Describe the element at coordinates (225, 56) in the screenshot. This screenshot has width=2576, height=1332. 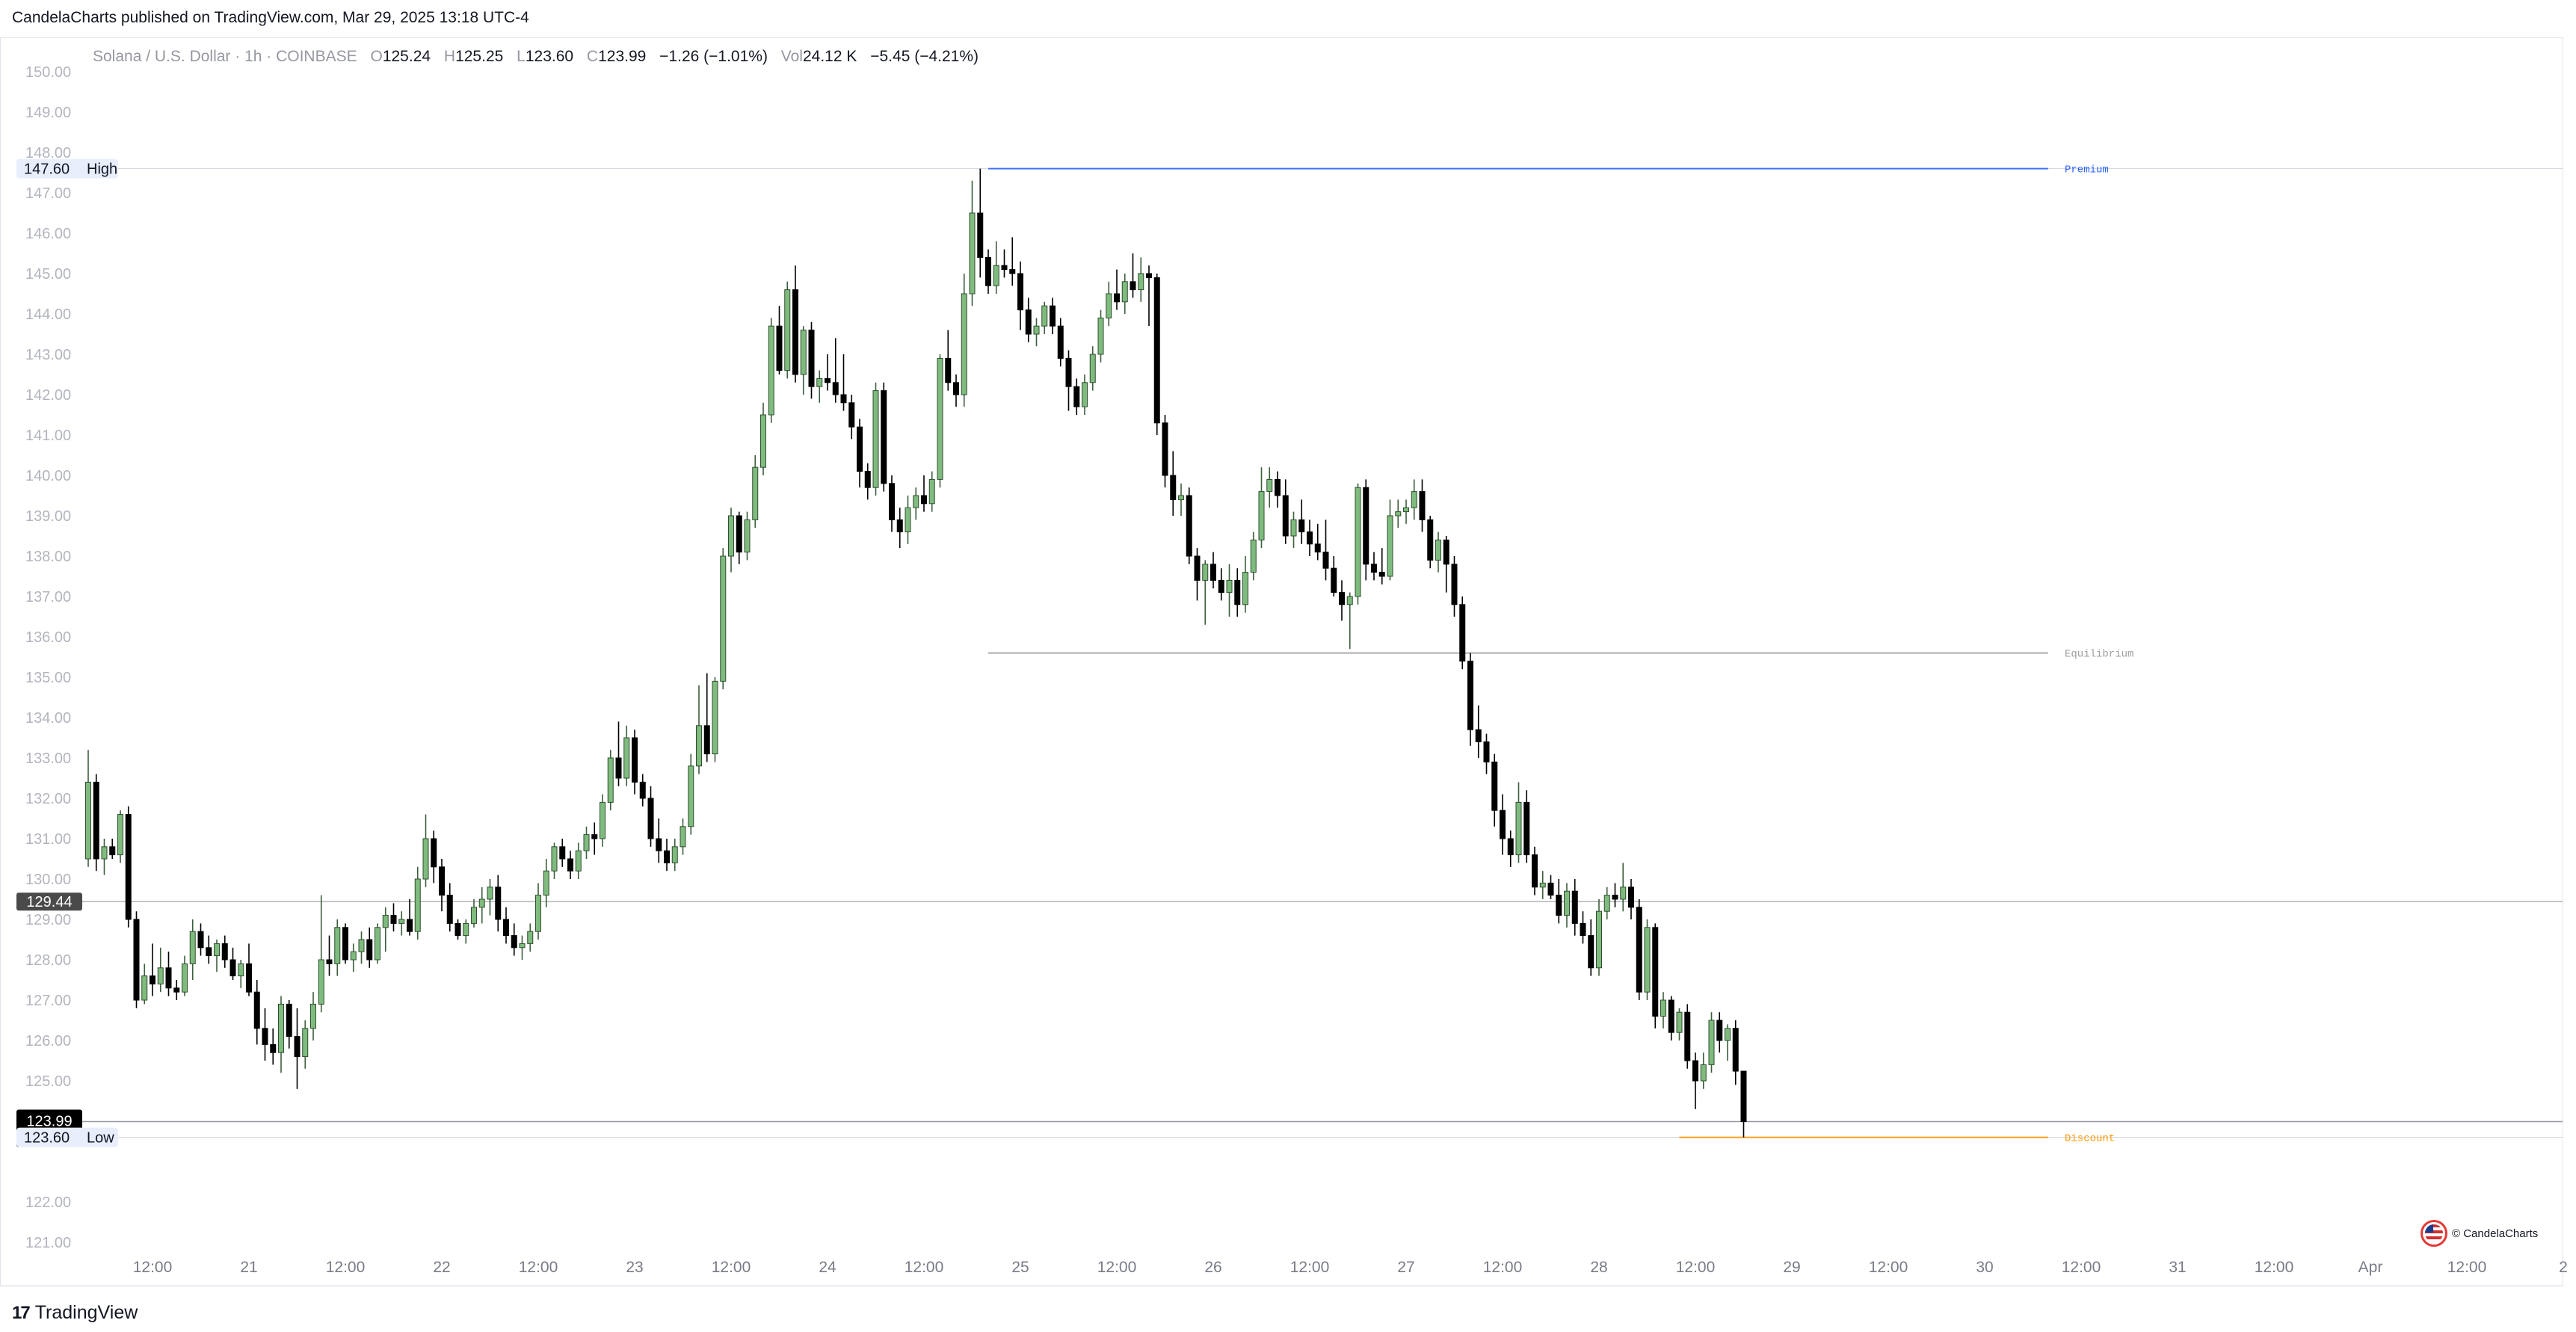
I see `symbol-name: Solana / U.S. Dollar · 1h · COINBASE` at that location.